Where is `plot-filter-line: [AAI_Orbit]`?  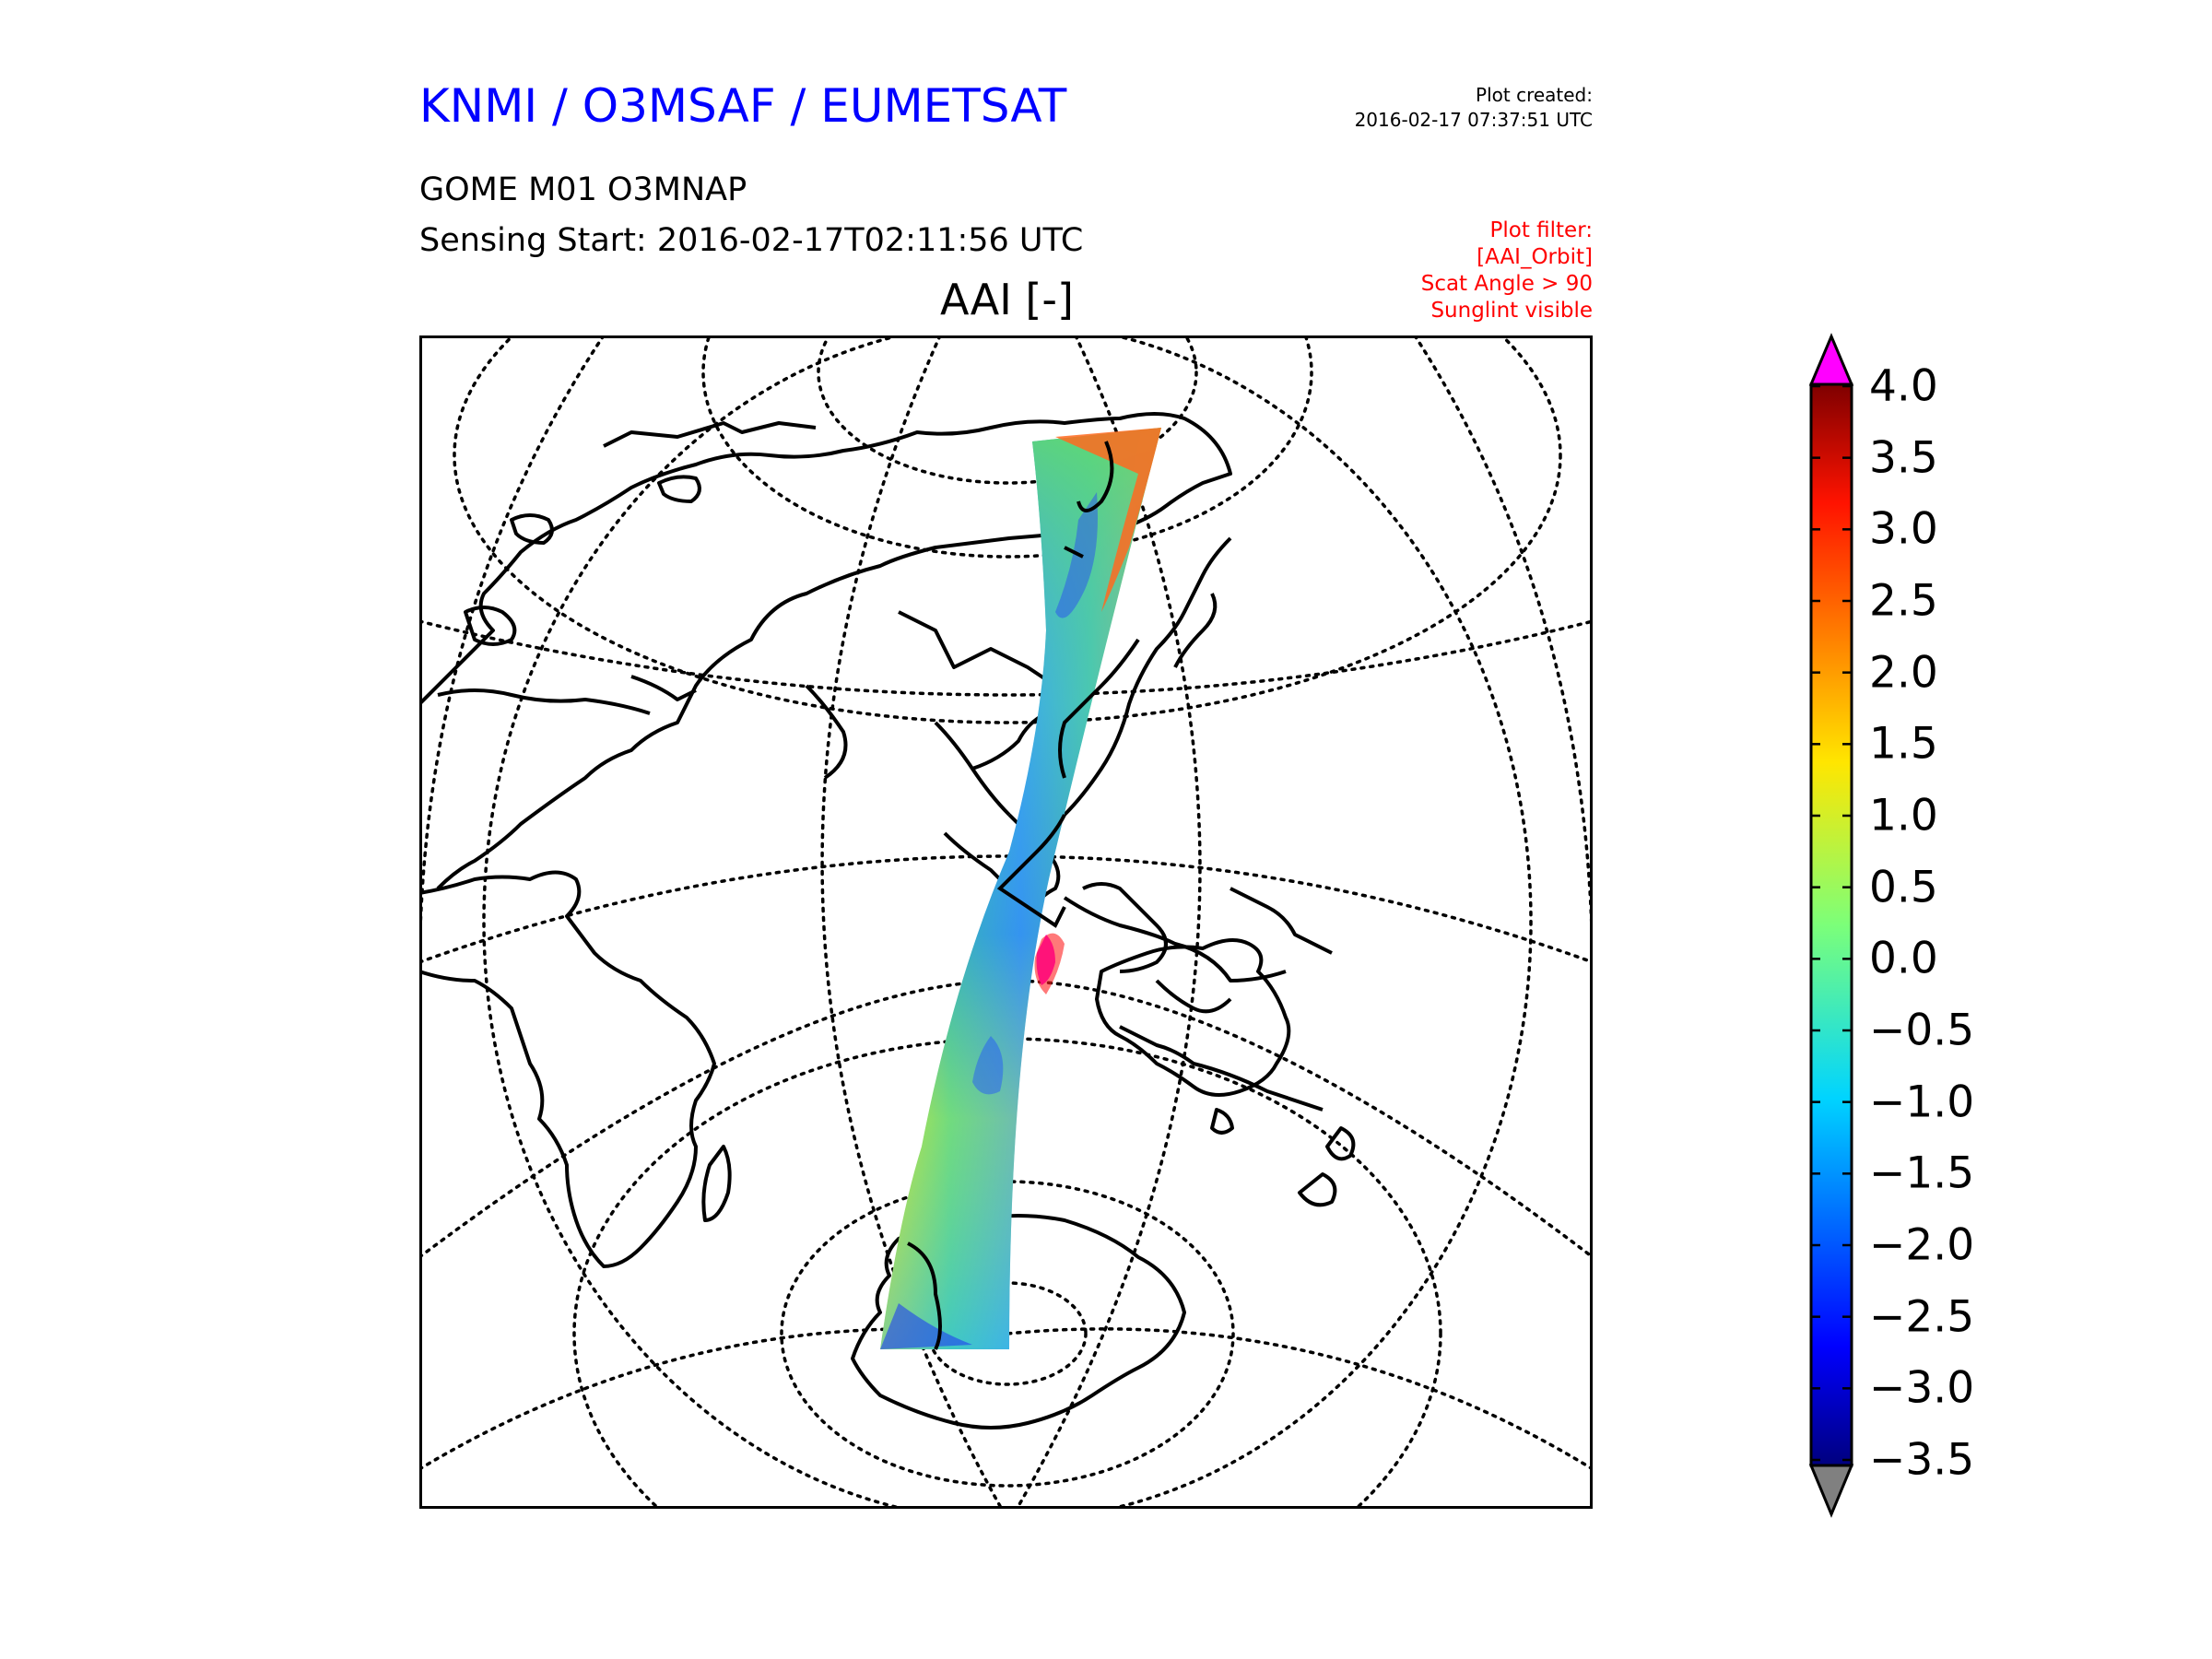
plot-filter-line: [AAI_Orbit] is located at coordinates (1535, 257).